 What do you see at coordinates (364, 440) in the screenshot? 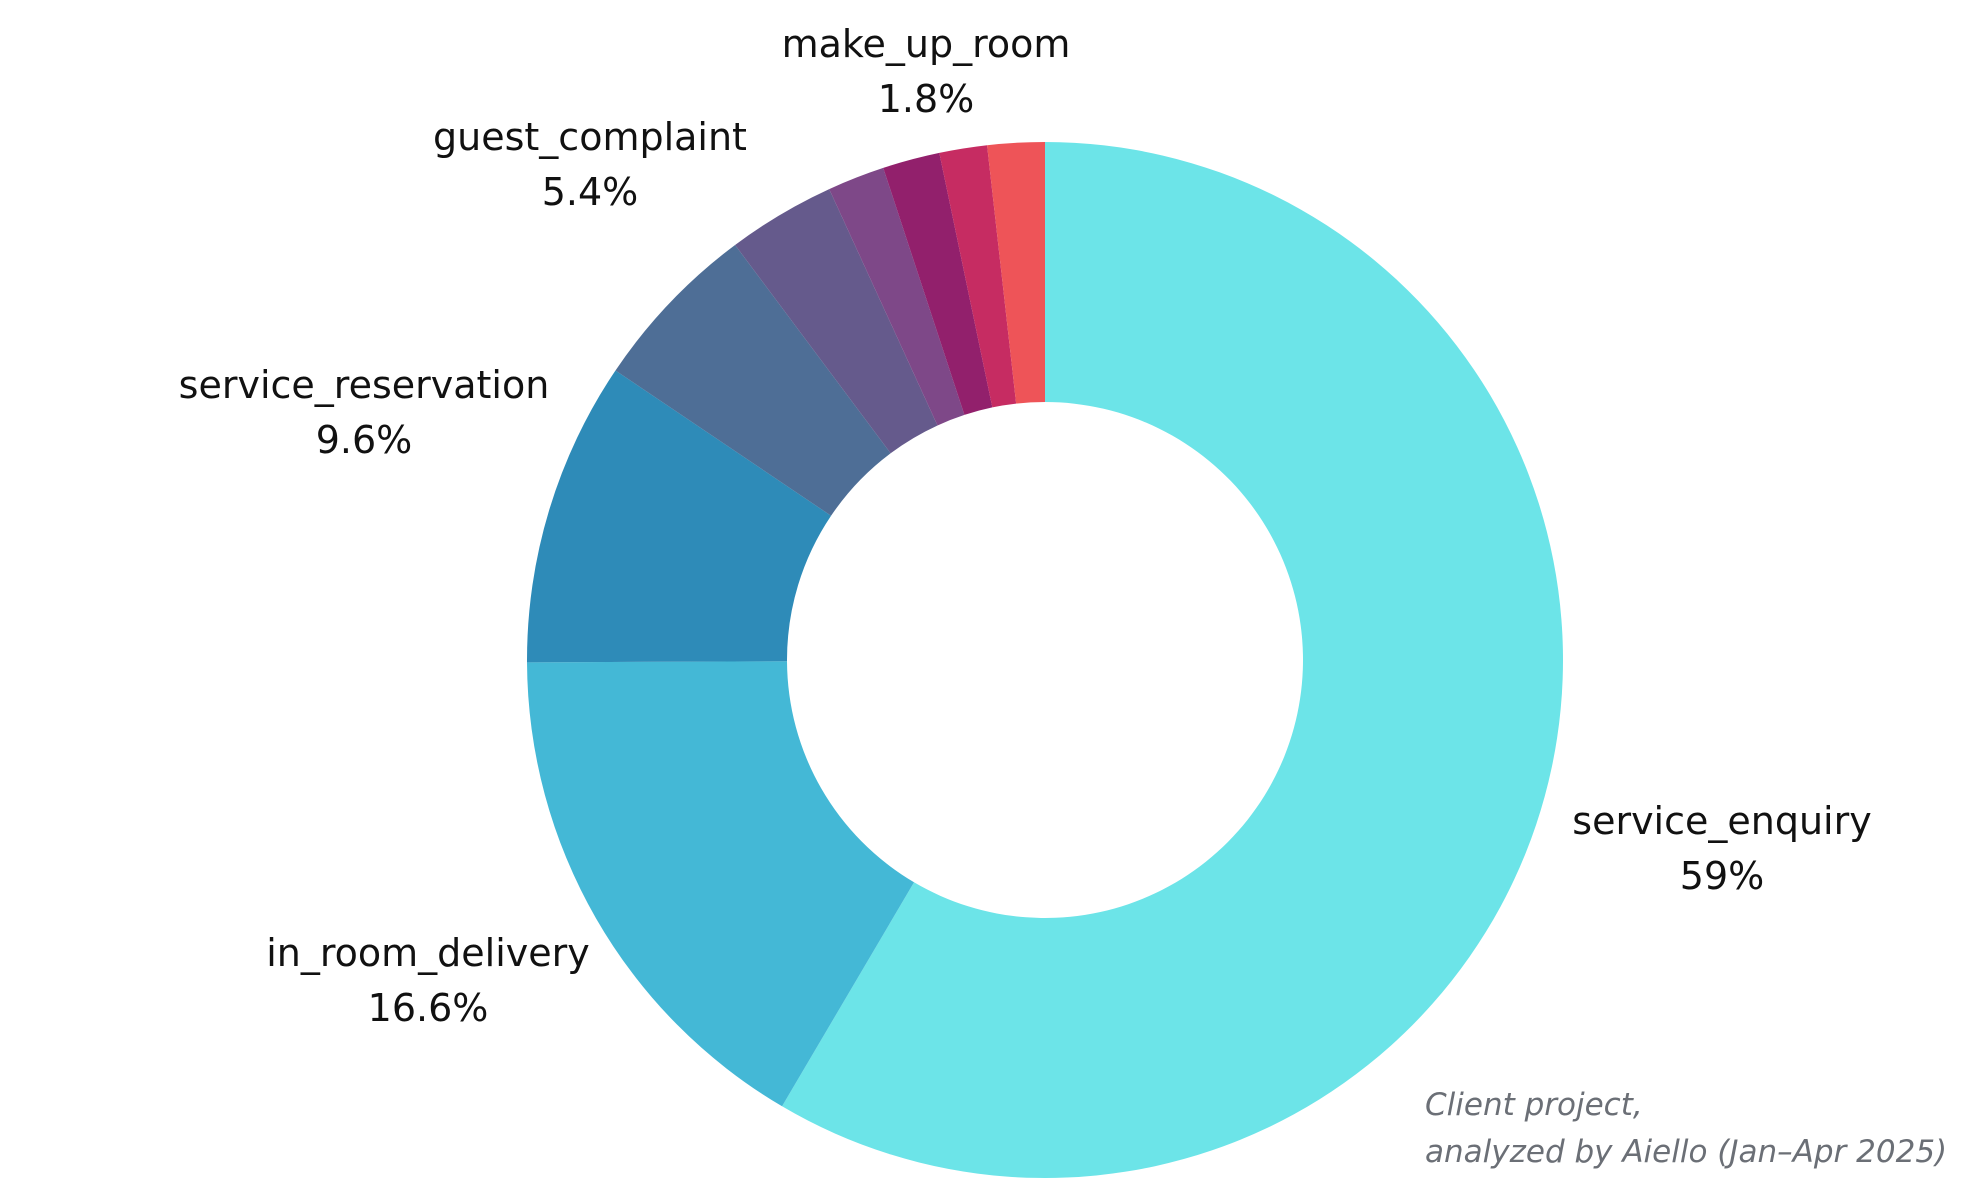
I see `slice-value-service_reservation: 9.6%` at bounding box center [364, 440].